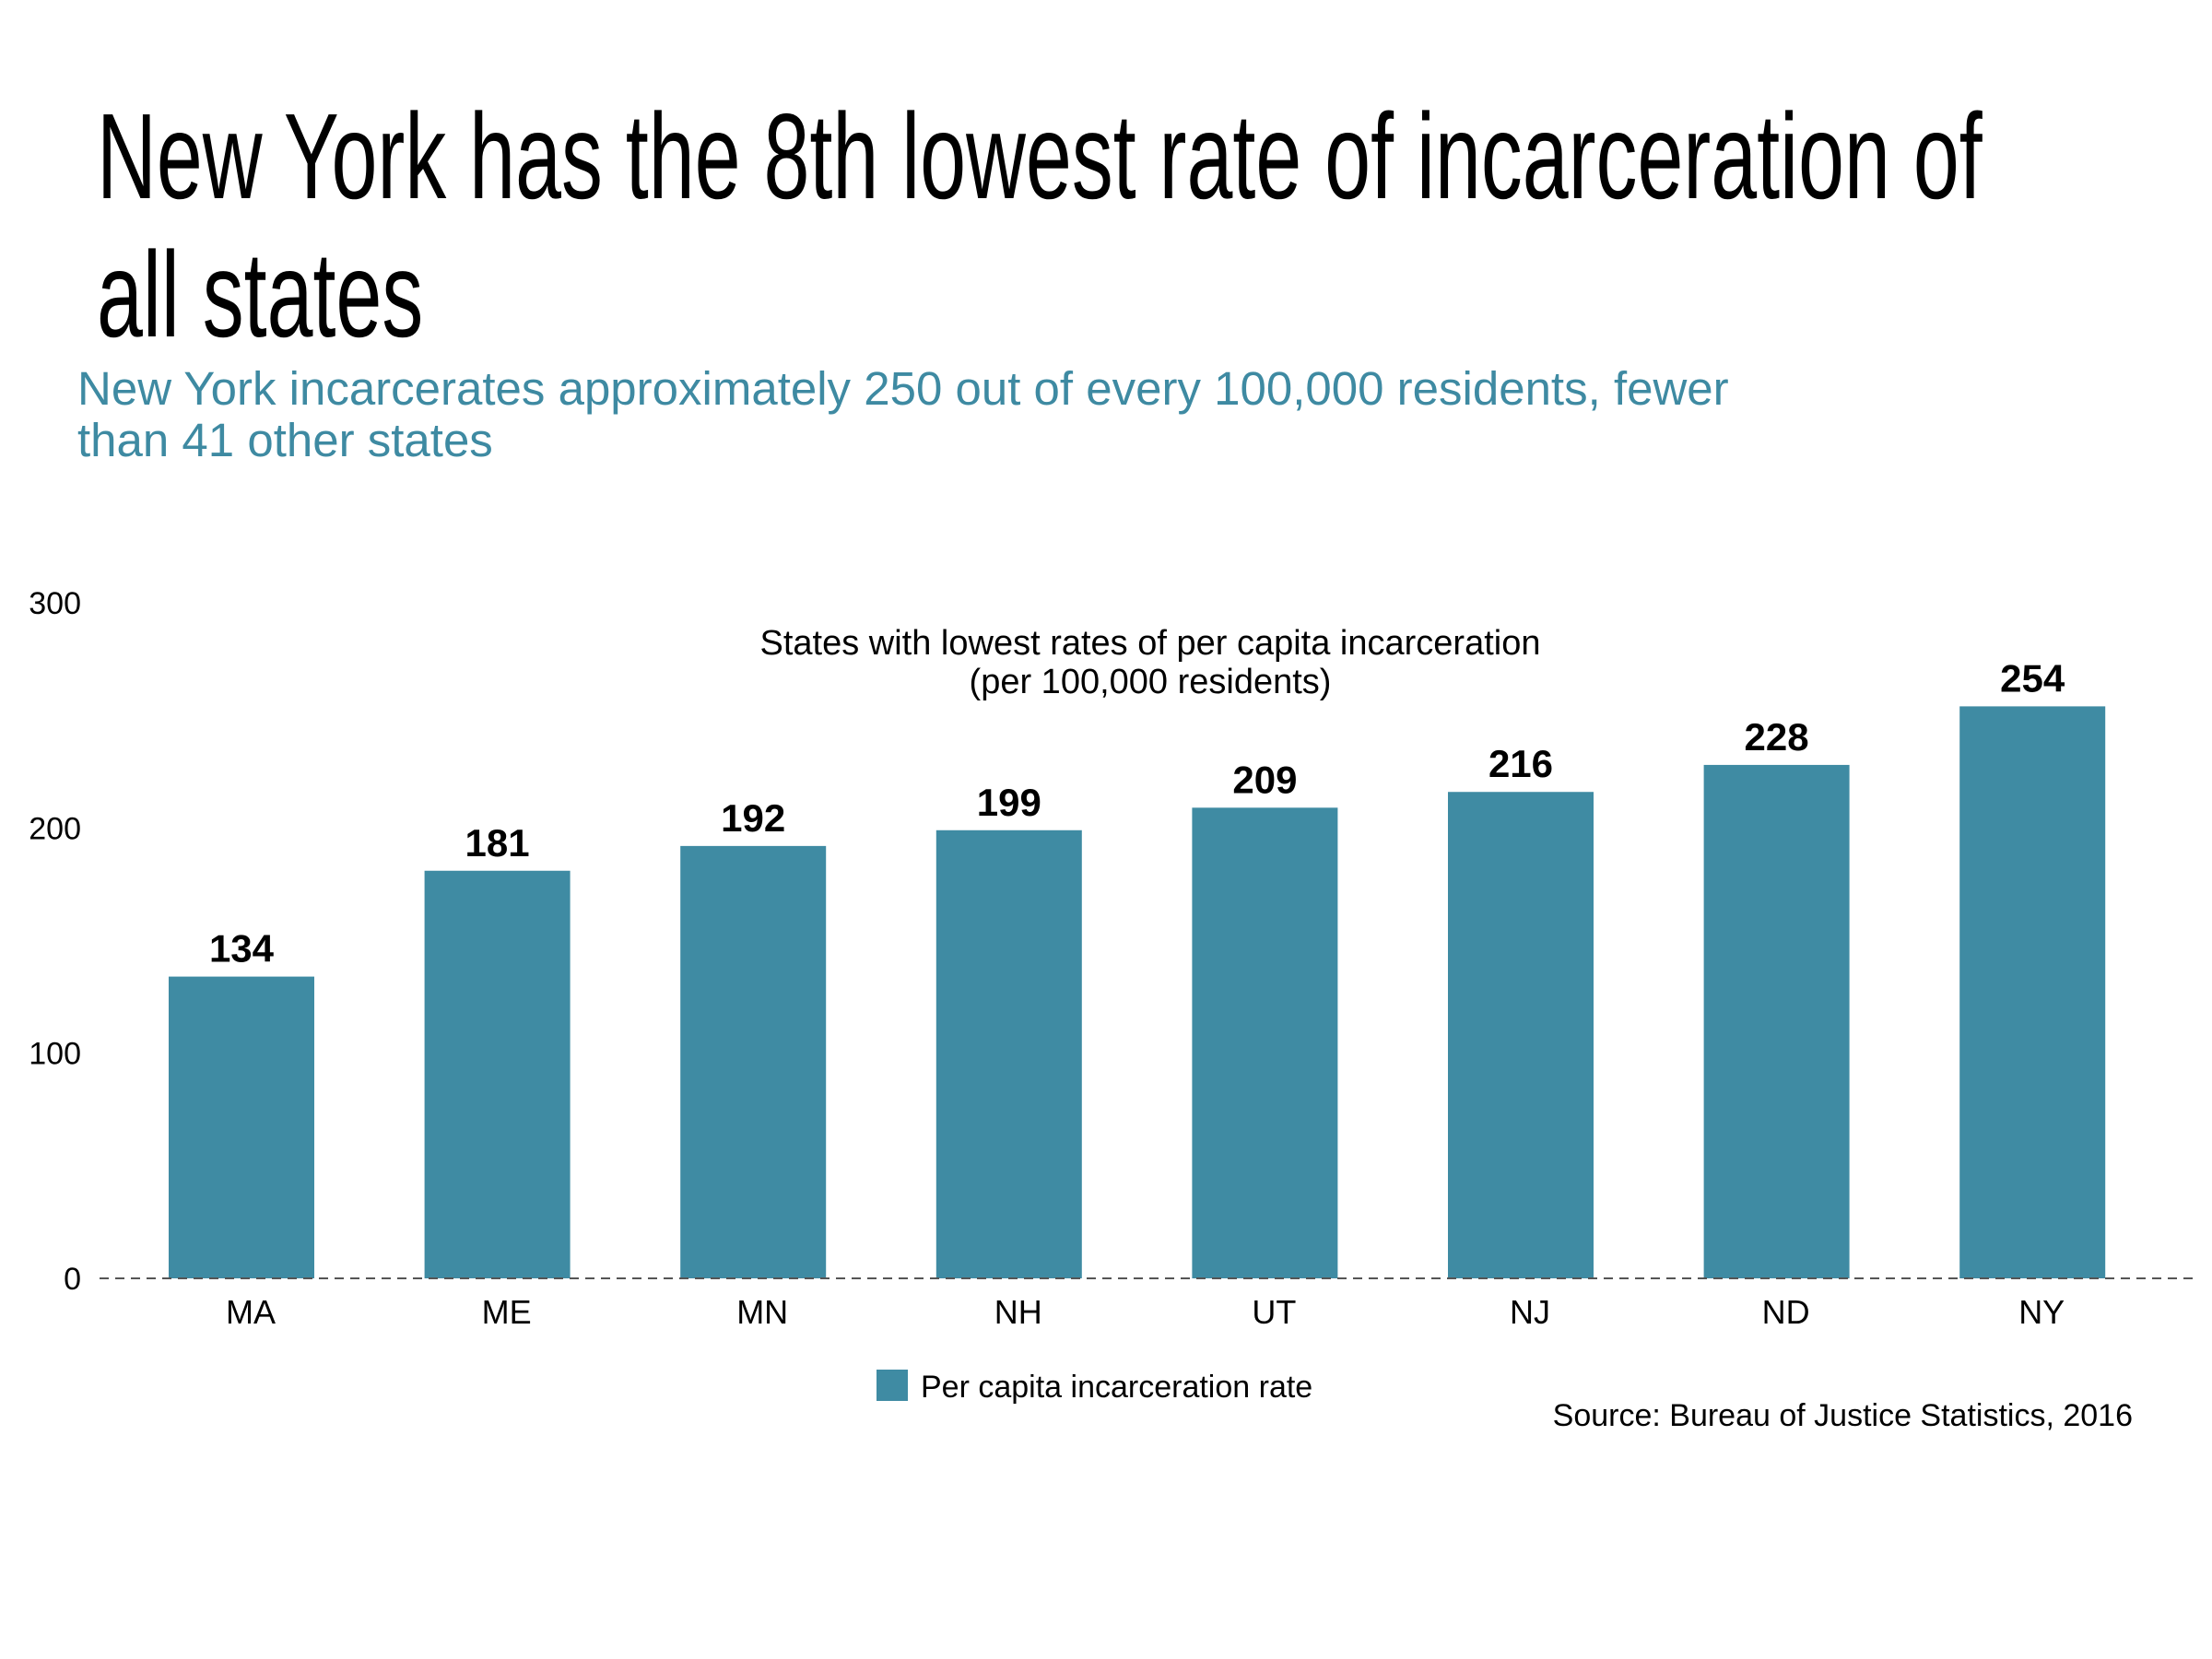 This screenshot has height=1659, width=2212. I want to click on bar-value-label-mn: 192, so click(753, 818).